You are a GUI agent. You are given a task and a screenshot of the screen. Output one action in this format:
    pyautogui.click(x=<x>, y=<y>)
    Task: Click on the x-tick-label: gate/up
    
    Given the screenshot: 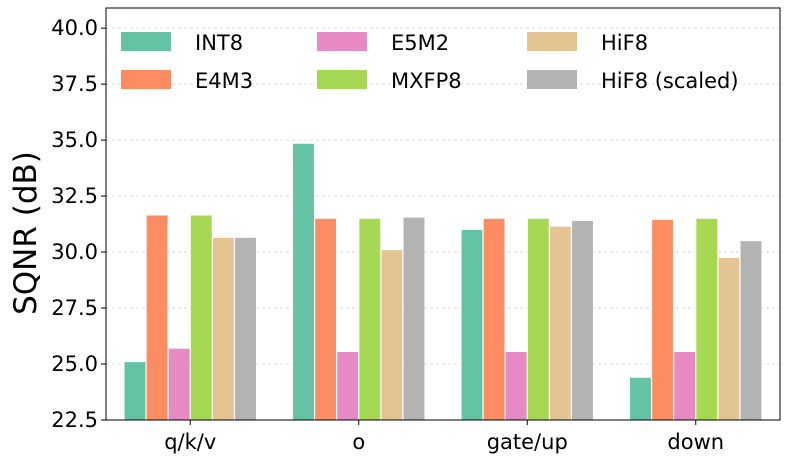 What is the action you would take?
    pyautogui.click(x=527, y=442)
    